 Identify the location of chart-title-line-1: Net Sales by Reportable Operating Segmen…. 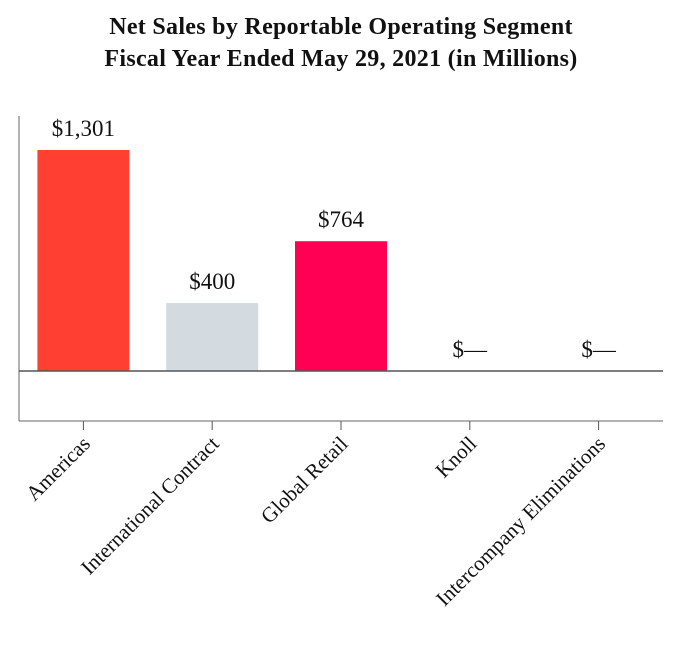
(341, 27).